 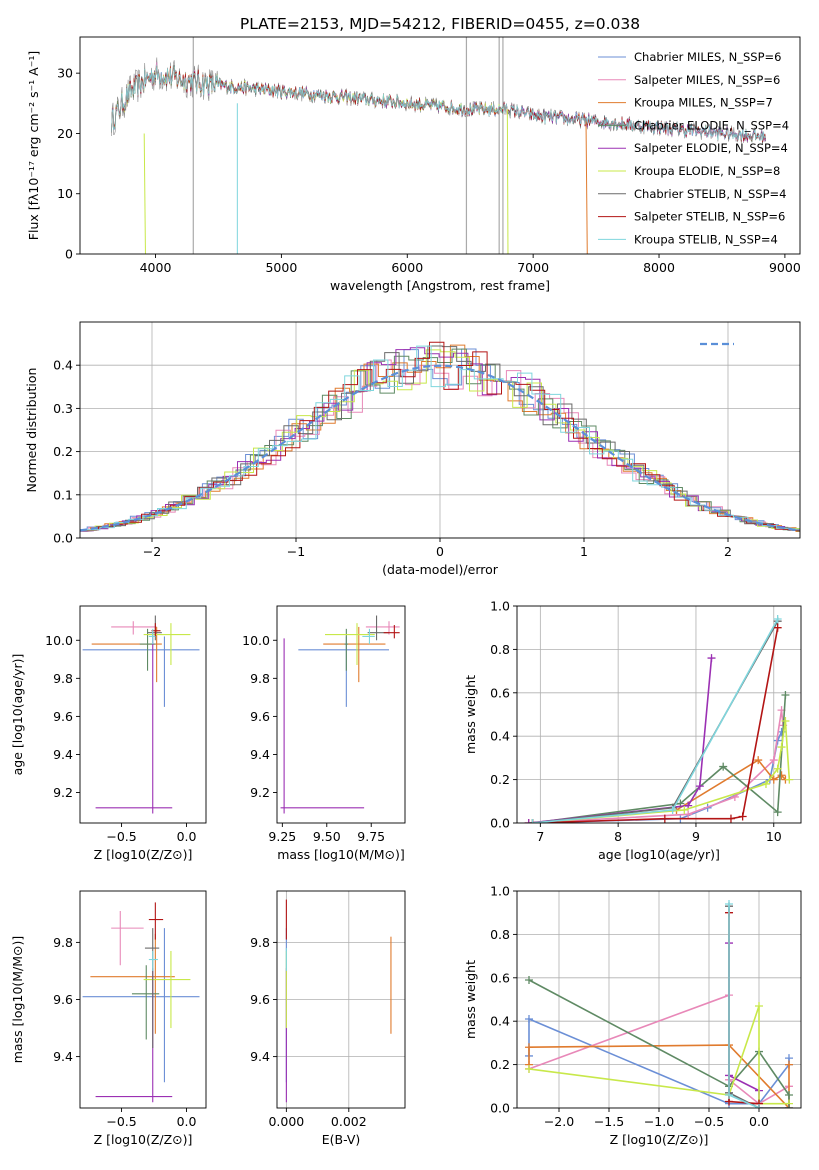 What do you see at coordinates (349, 1121) in the screenshot?
I see `x-tick-label: 0.002` at bounding box center [349, 1121].